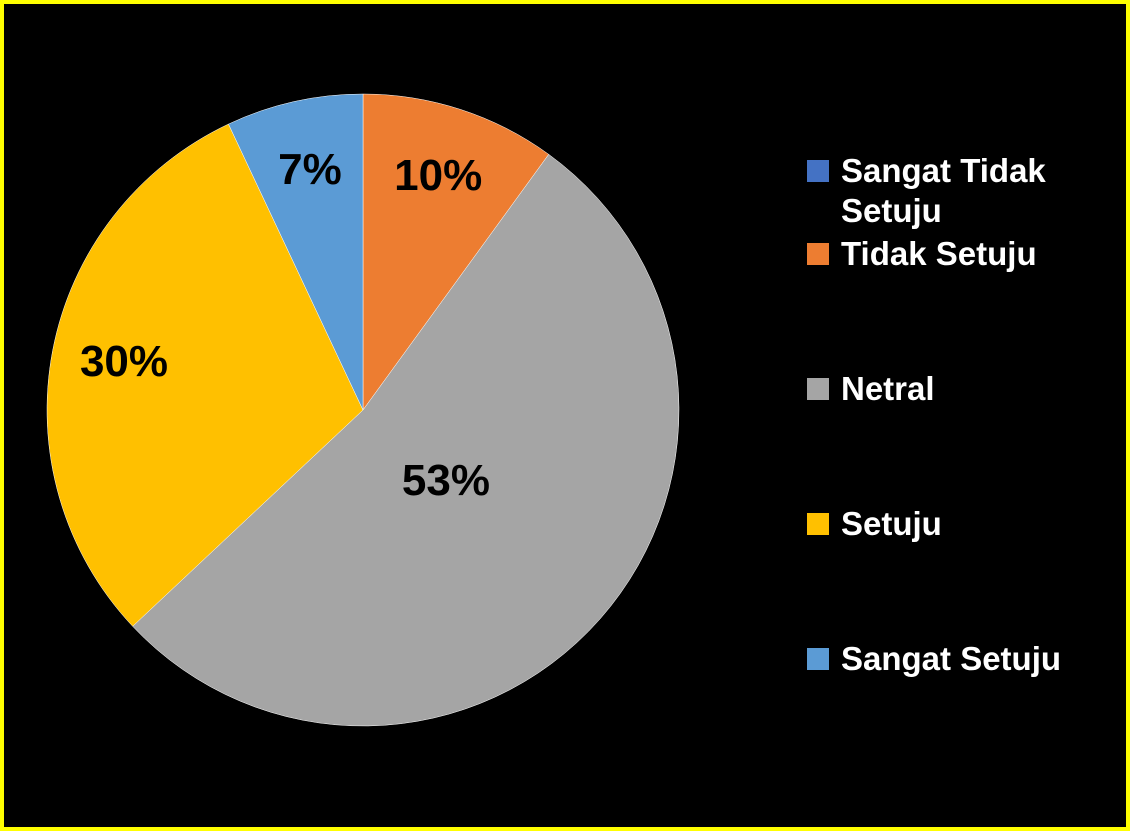 This screenshot has width=1130, height=831. I want to click on legend-entry: Sangat Tidak Setuju, so click(957, 191).